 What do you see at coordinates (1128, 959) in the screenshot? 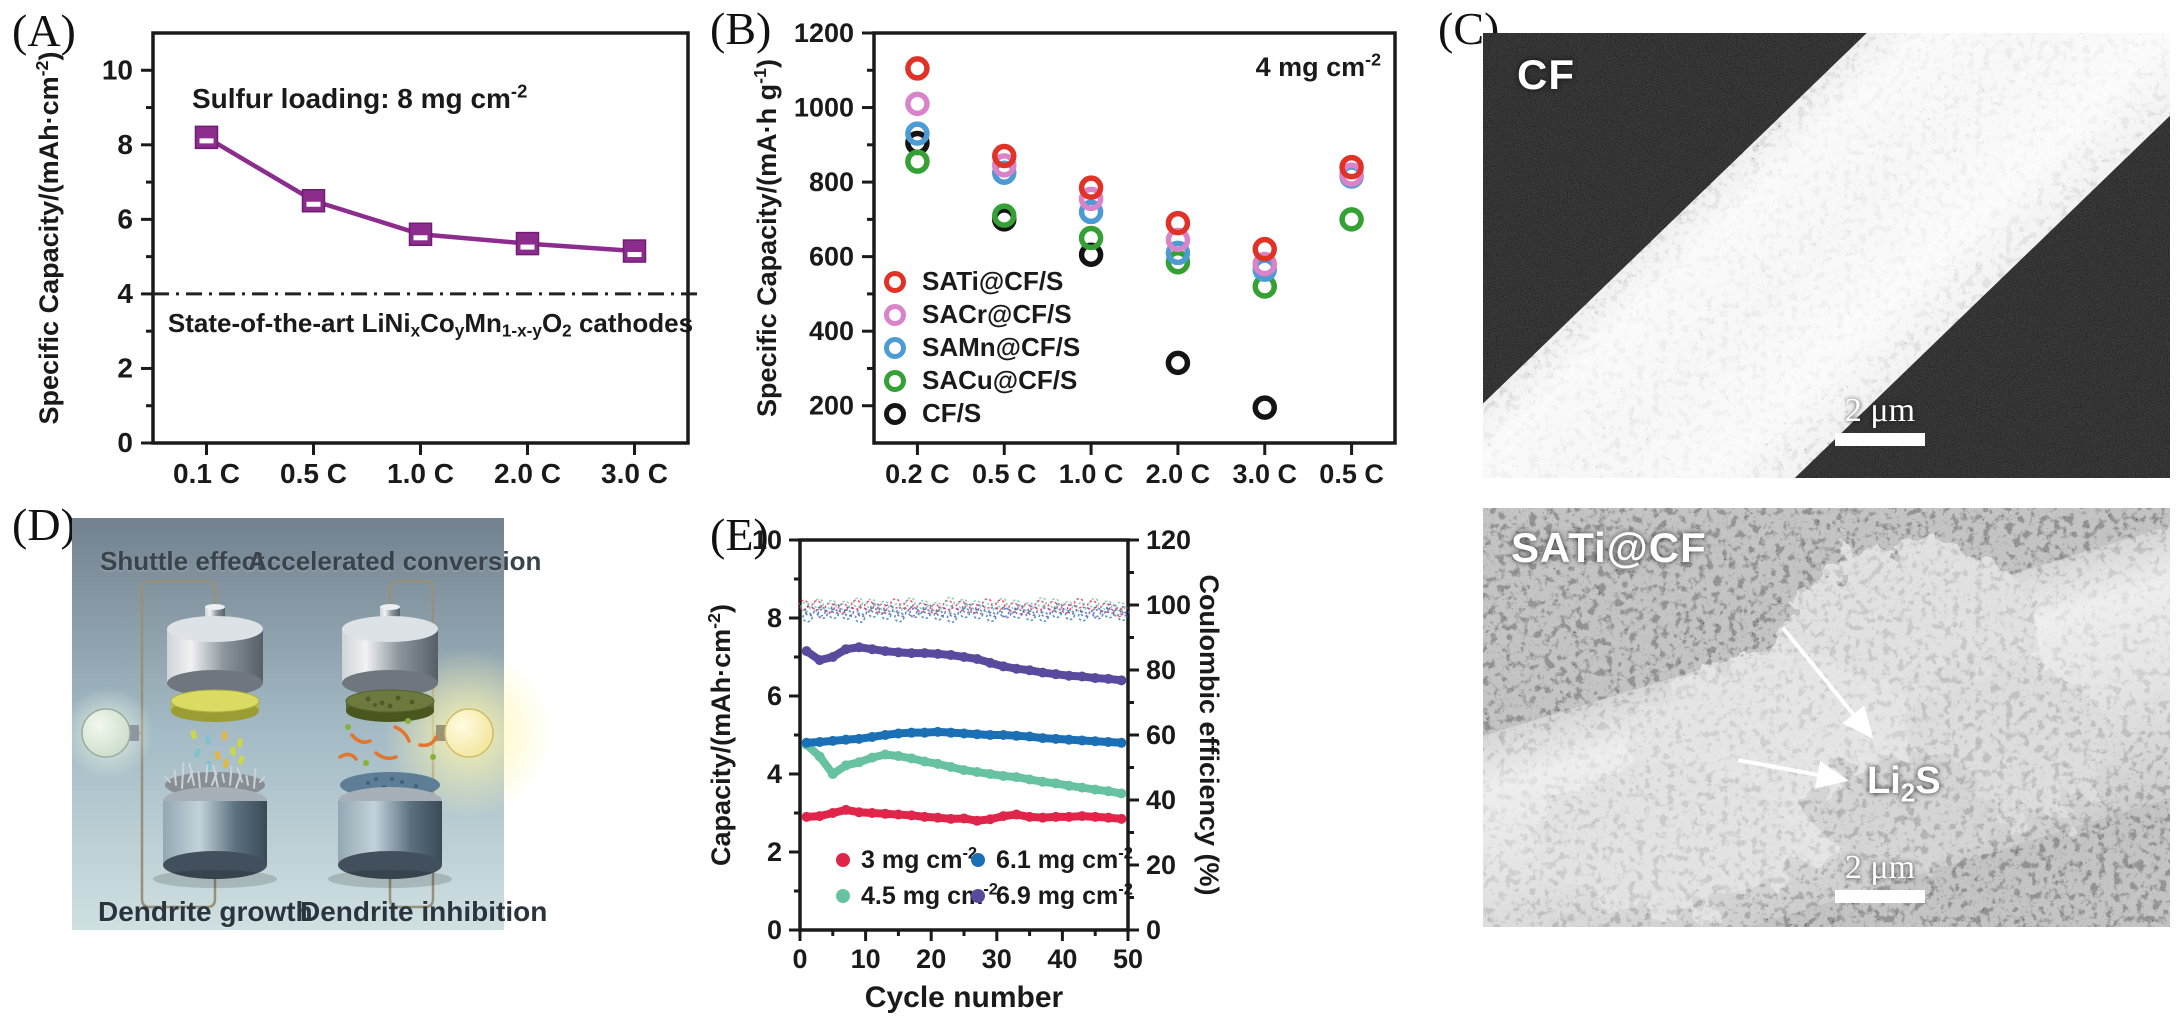
I see `x-tick-label: 50` at bounding box center [1128, 959].